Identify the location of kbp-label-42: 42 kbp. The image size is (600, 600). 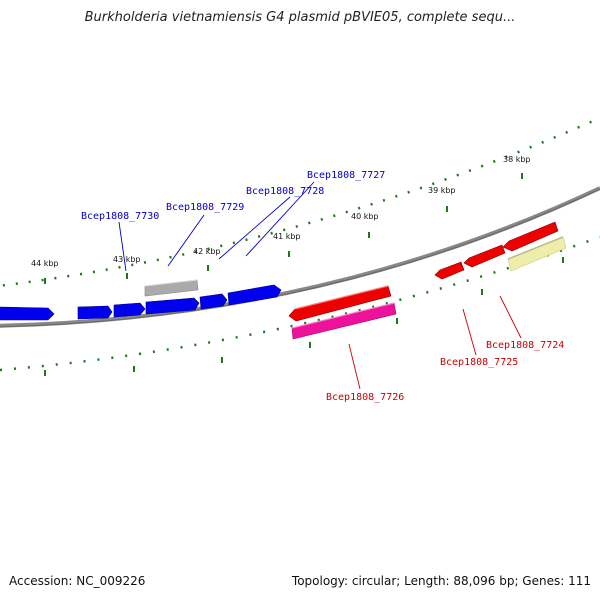
(207, 251).